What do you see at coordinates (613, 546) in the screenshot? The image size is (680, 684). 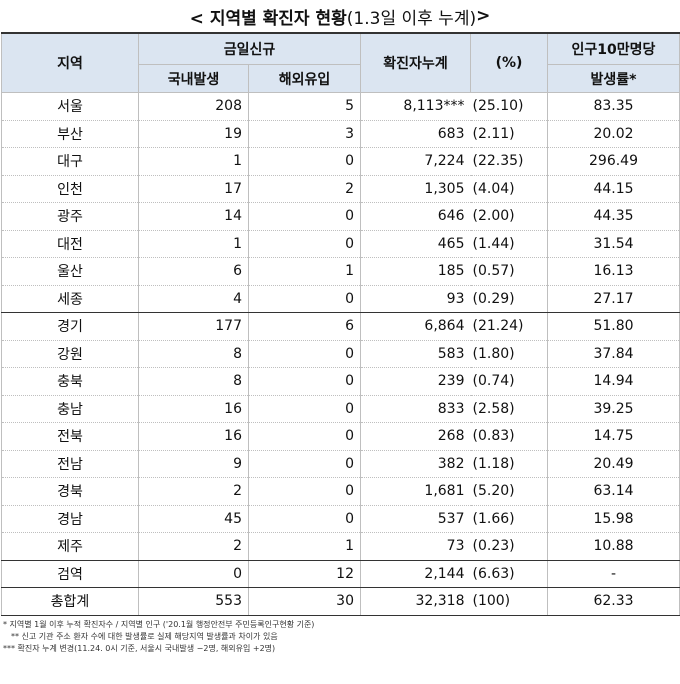 I see `rate-cell: 10.88` at bounding box center [613, 546].